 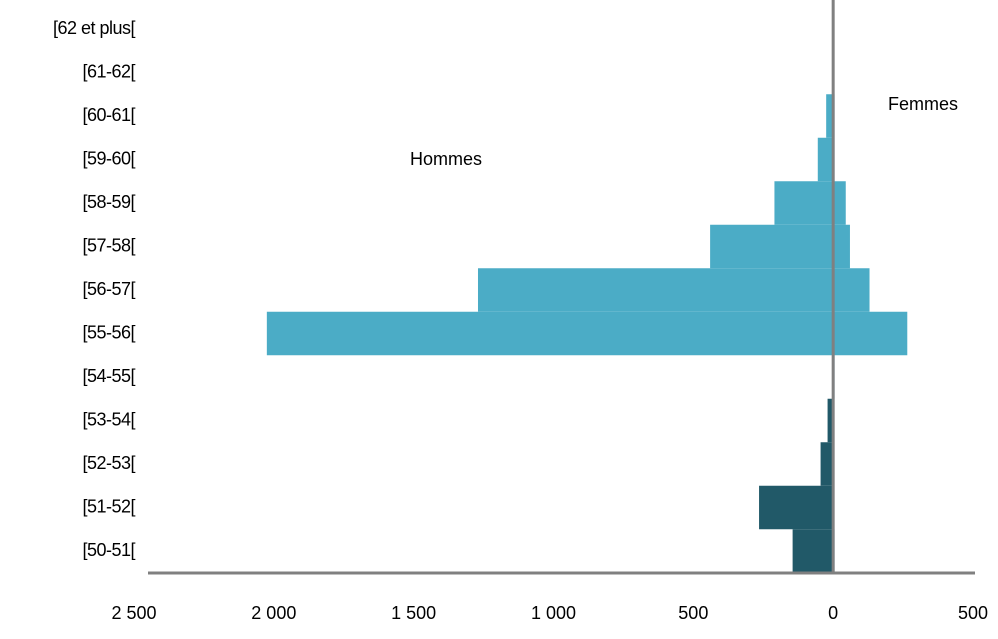 I want to click on y-tick-label: [51-52[, so click(x=108, y=506).